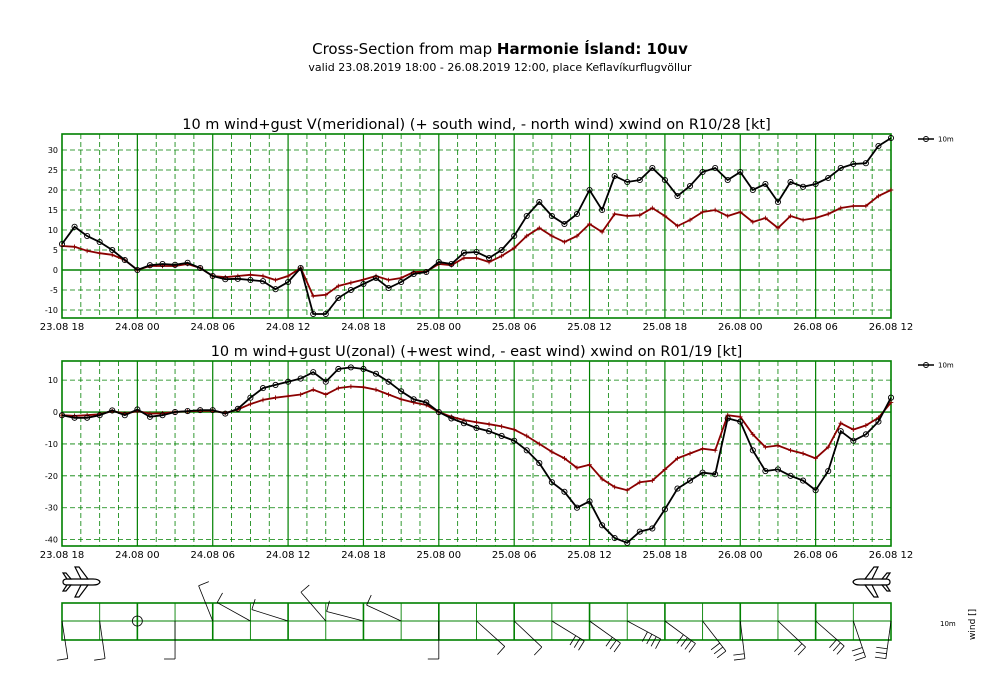 The image size is (1000, 679). Describe the element at coordinates (62, 327) in the screenshot. I see `x-tick-label: 23.08 18` at that location.